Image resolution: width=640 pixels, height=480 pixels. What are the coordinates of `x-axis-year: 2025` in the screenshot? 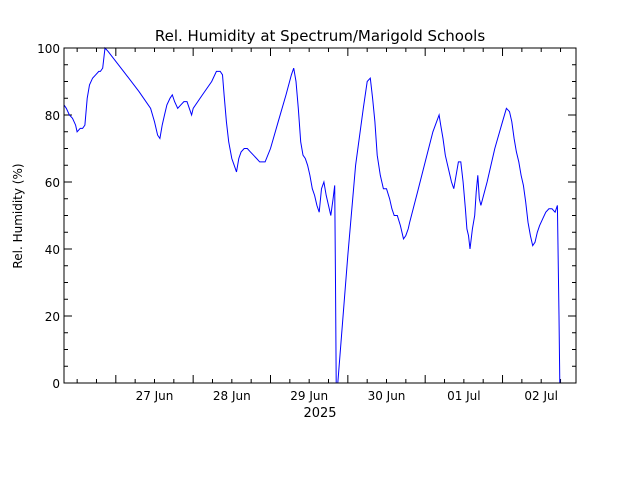 It's located at (319, 413).